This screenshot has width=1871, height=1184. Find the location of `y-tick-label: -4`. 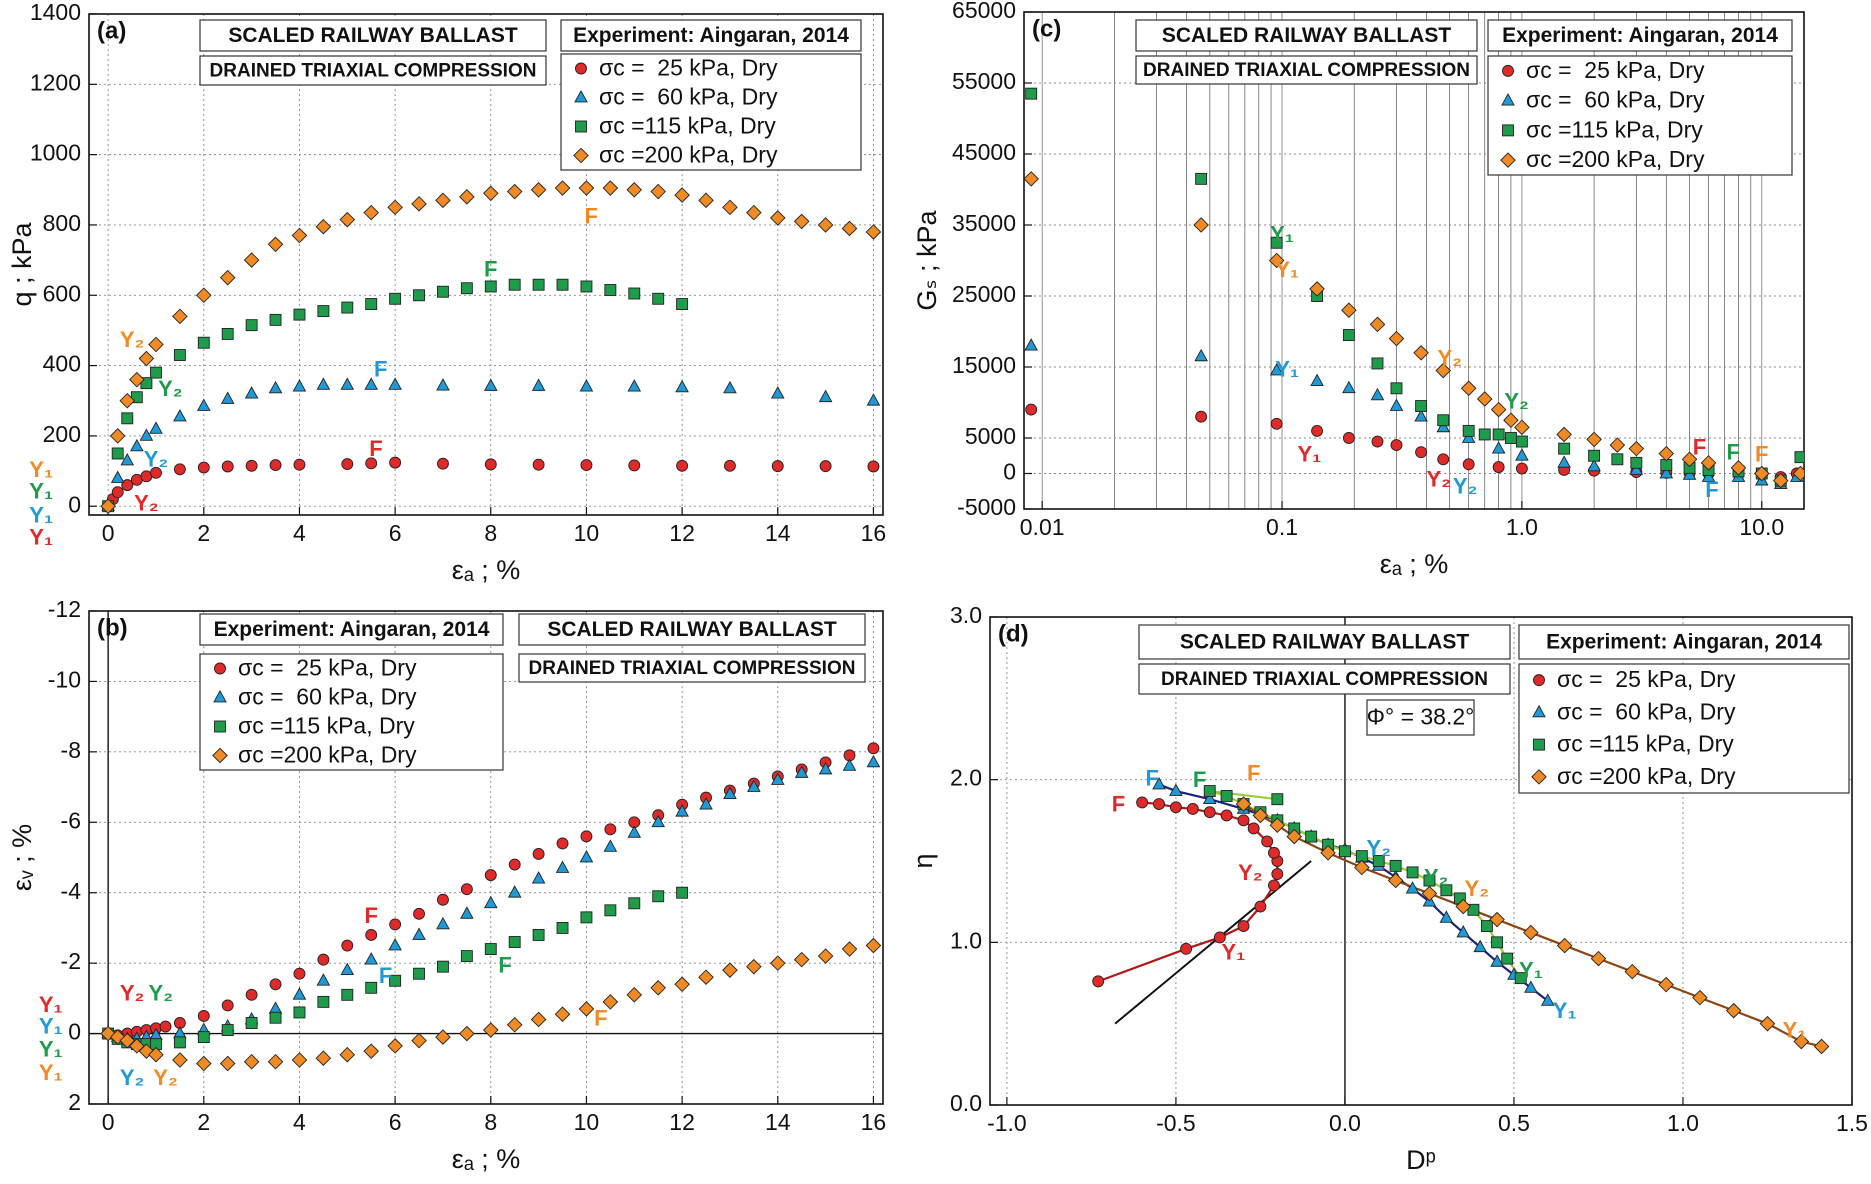

y-tick-label: -4 is located at coordinates (71, 891).